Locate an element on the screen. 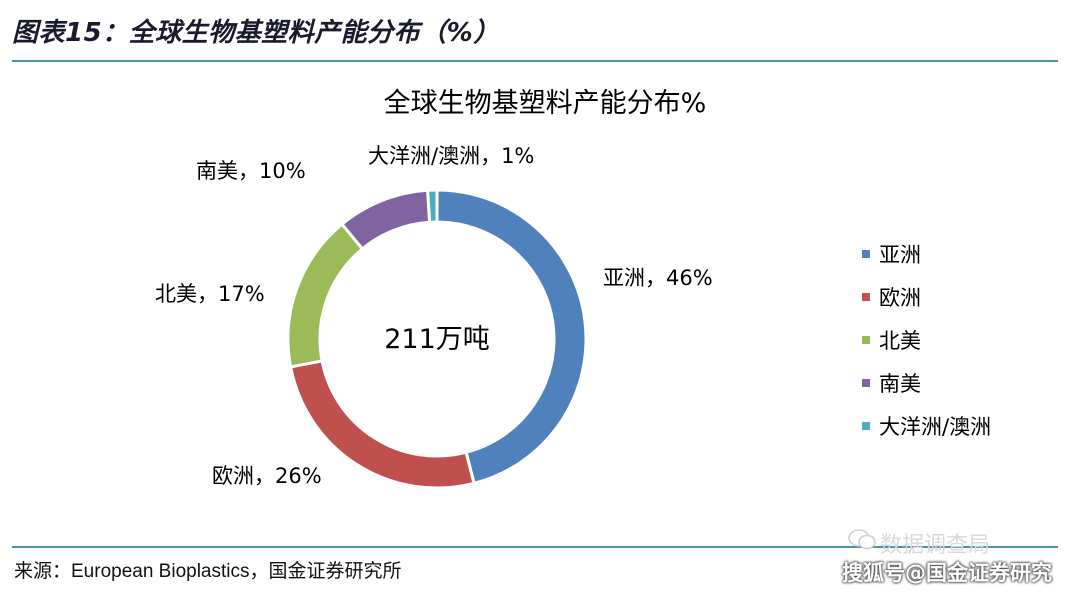  legend-label-2: 欧洲 is located at coordinates (900, 298).